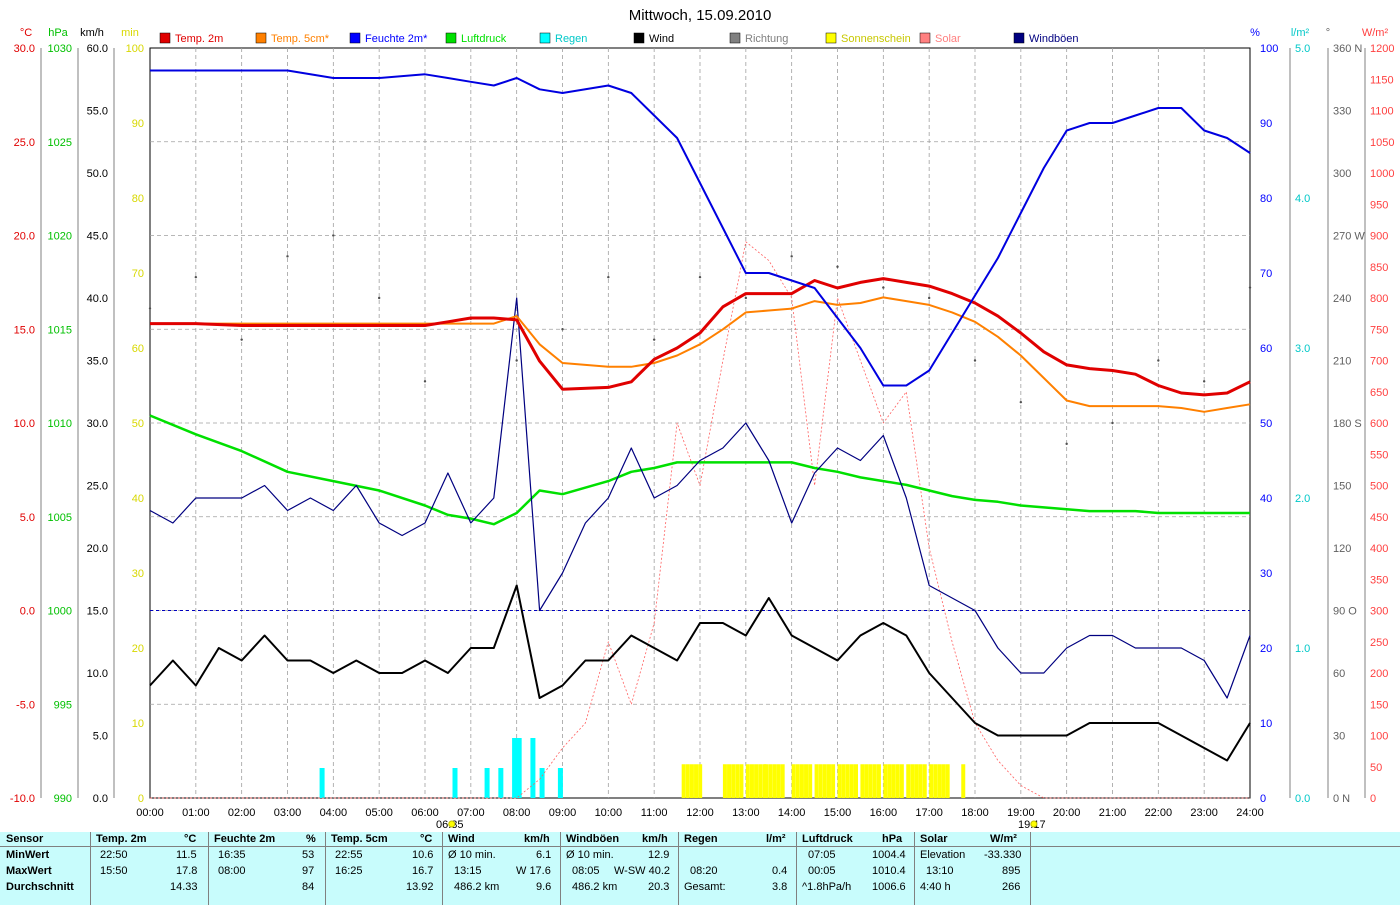  What do you see at coordinates (1266, 349) in the screenshot?
I see `axis-tick-label: 60` at bounding box center [1266, 349].